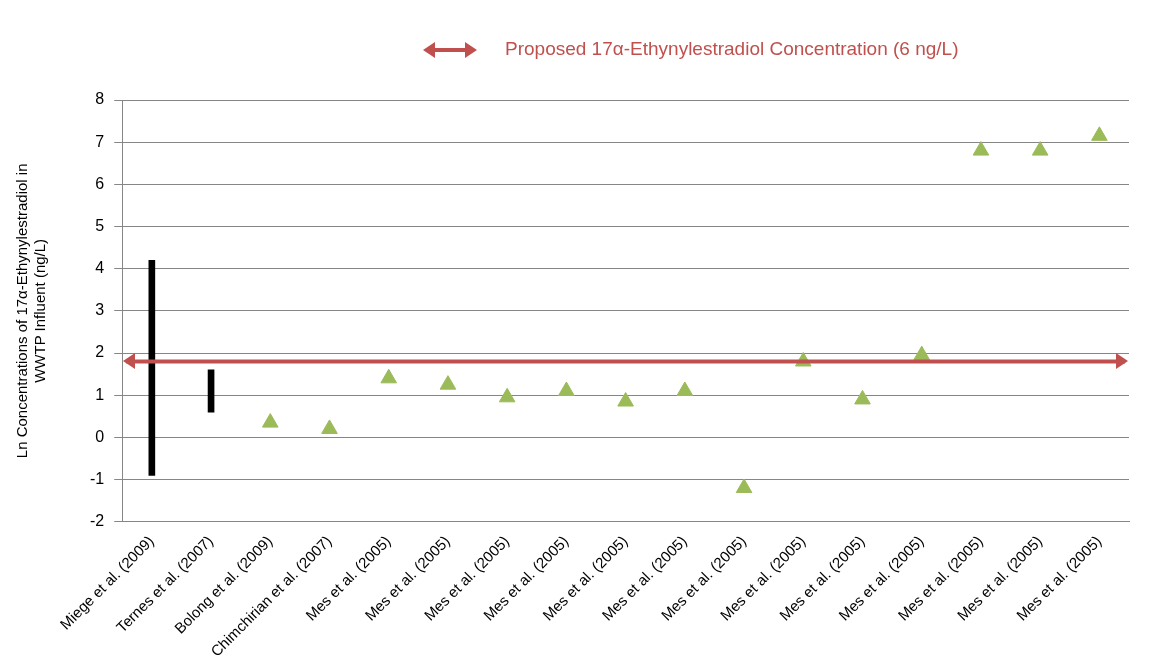  Describe the element at coordinates (100, 141) in the screenshot. I see `y-tick-label: 7` at that location.